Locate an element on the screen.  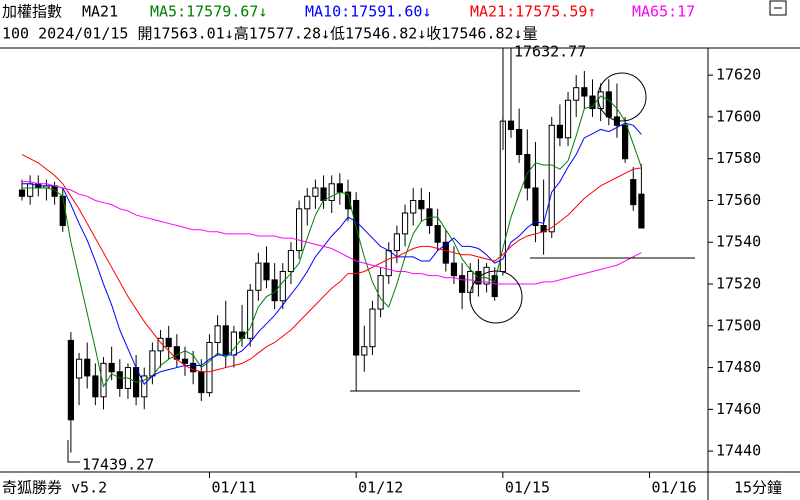
y-tick-label: 17580 is located at coordinates (738, 158).